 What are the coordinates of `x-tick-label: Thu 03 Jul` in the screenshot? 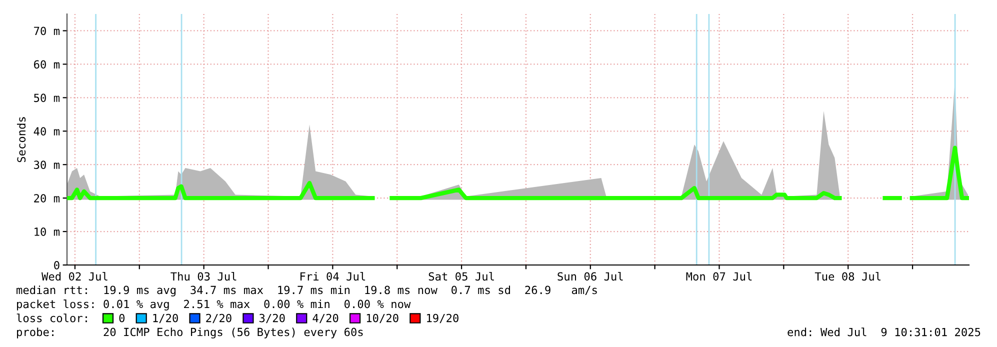 It's located at (203, 276).